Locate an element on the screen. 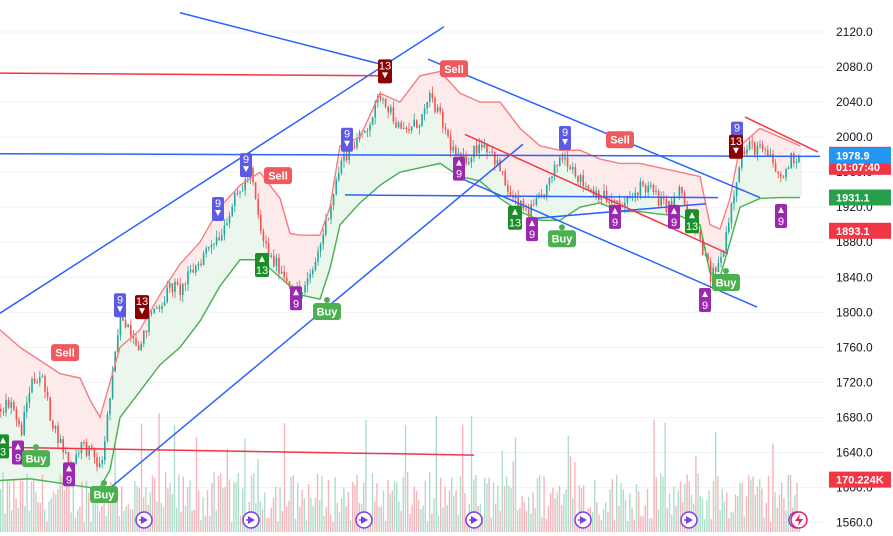 The image size is (893, 536). y-tick-label: 2040.0 is located at coordinates (854, 102).